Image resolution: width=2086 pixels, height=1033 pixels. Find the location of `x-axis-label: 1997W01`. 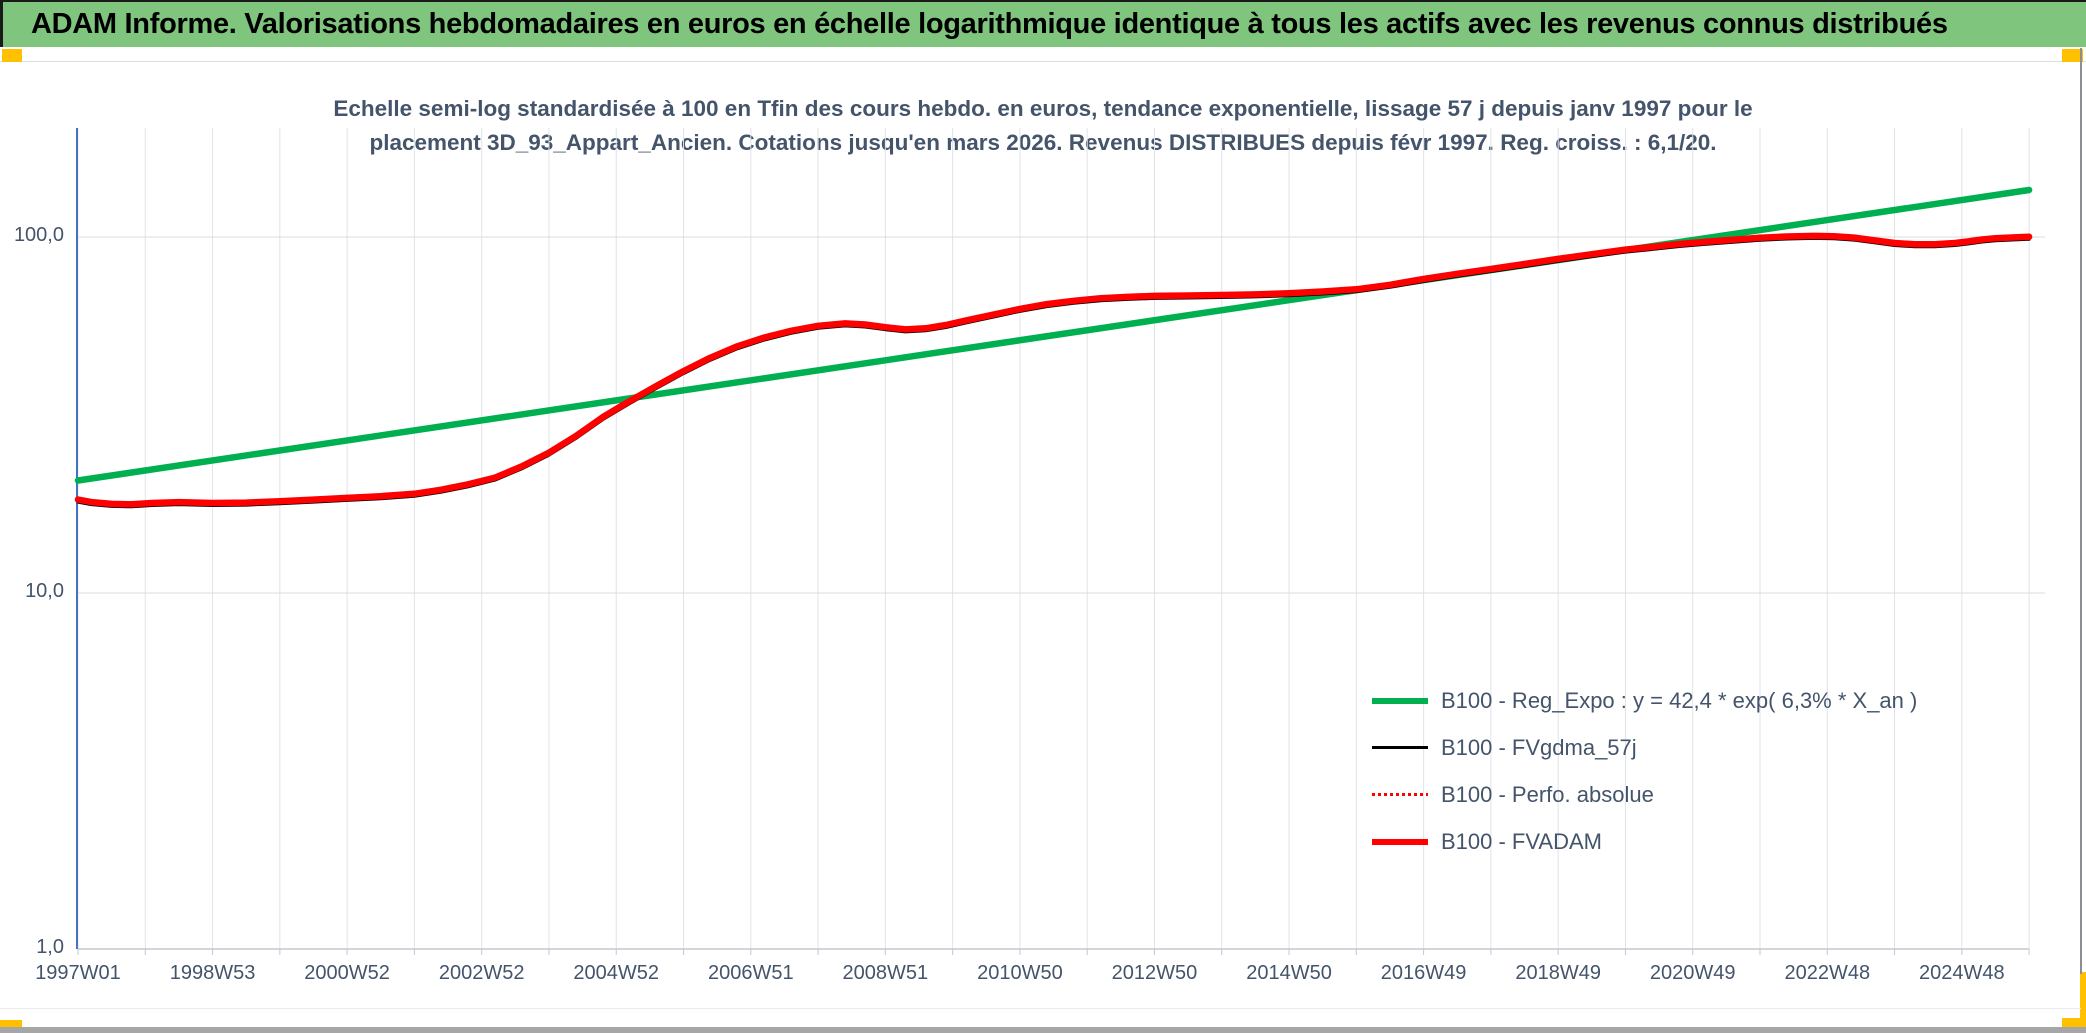

x-axis-label: 1997W01 is located at coordinates (78, 973).